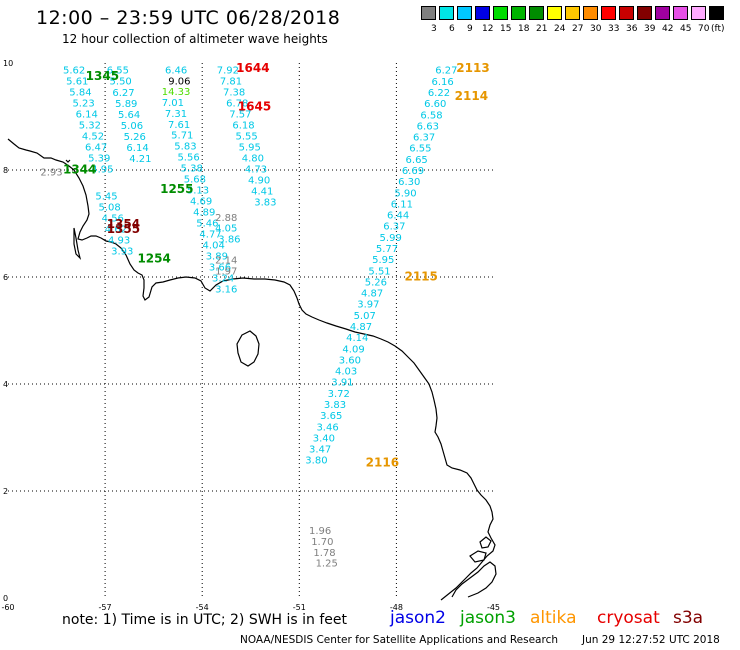 This screenshot has height=650, width=740. What do you see at coordinates (226, 218) in the screenshot?
I see `wave-height-label: 2.88` at bounding box center [226, 218].